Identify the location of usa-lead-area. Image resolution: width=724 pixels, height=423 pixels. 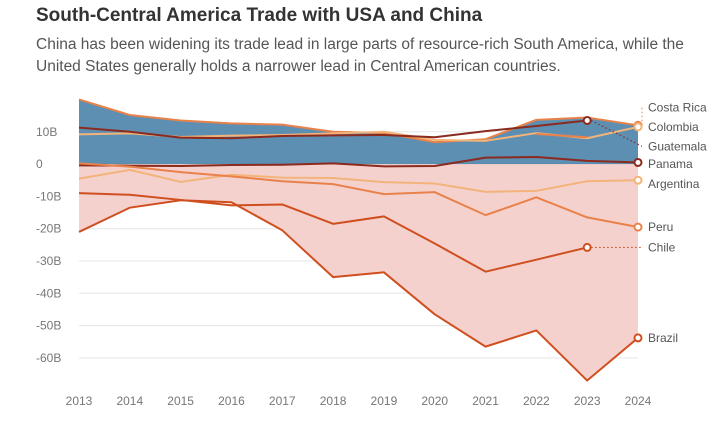
(358, 132).